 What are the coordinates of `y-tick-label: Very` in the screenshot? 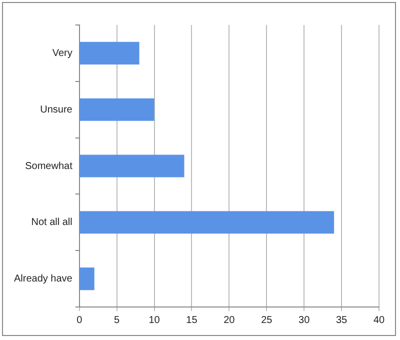 It's located at (62, 53).